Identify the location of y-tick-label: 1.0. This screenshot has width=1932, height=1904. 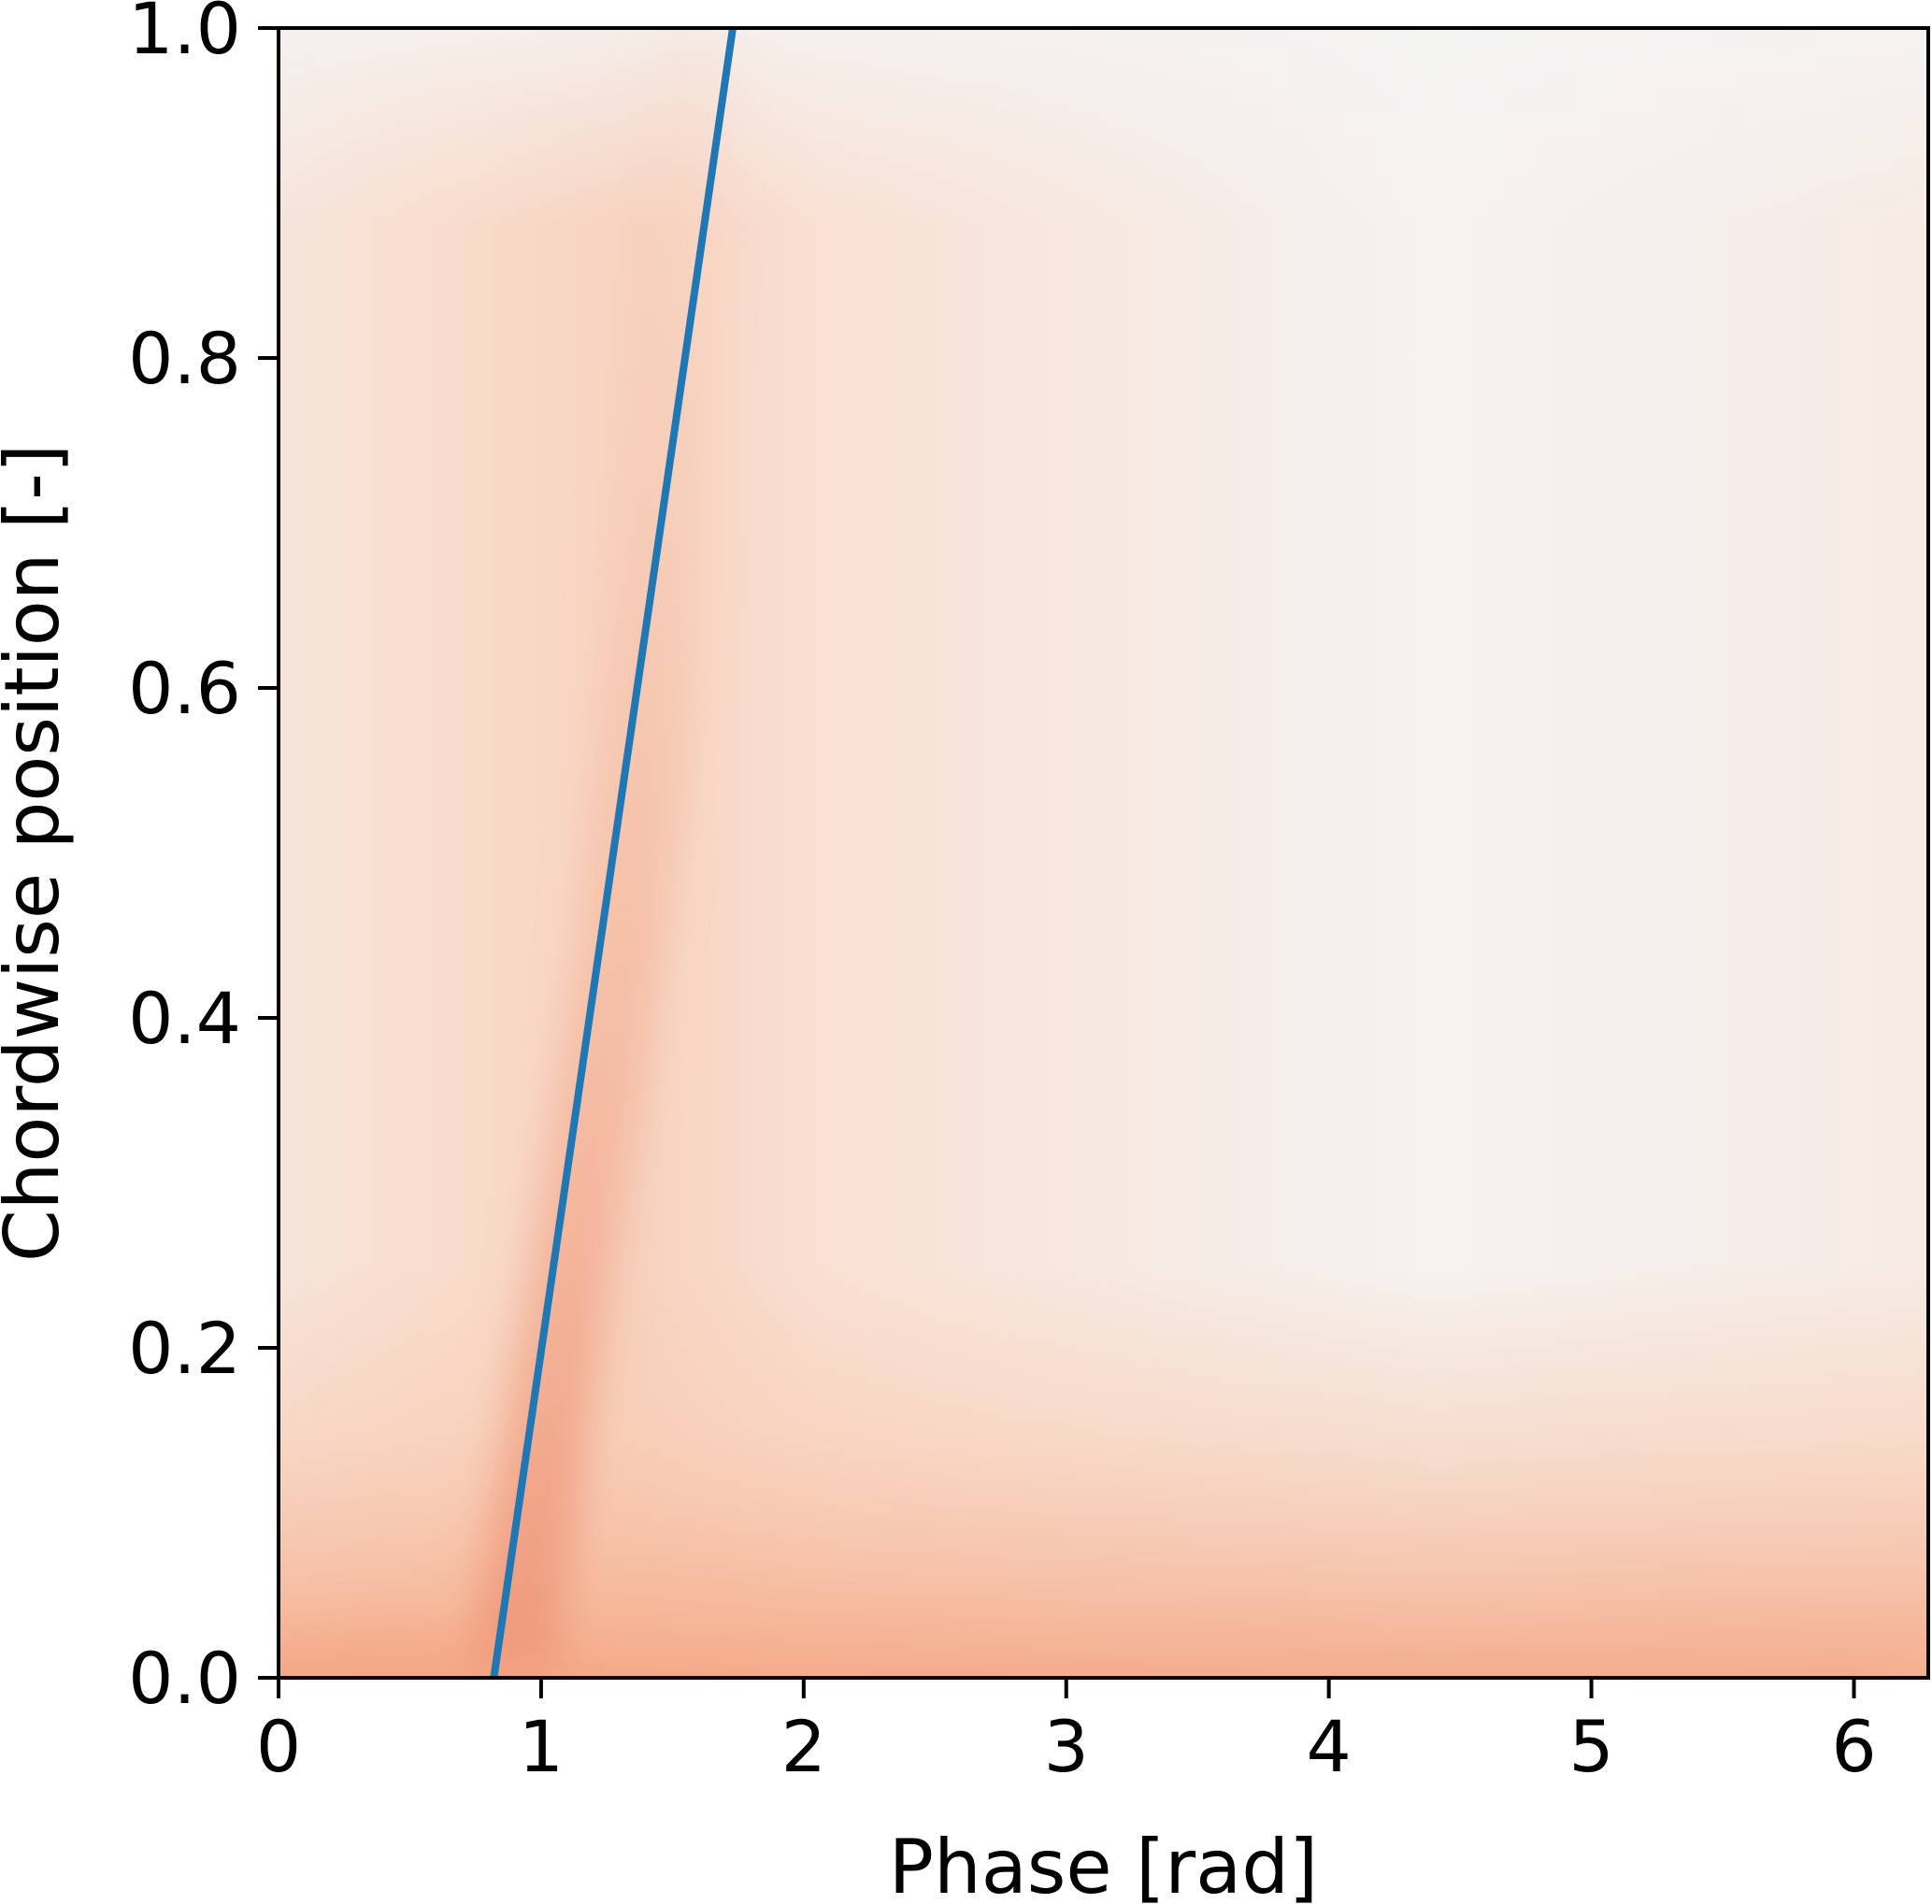
(184, 35).